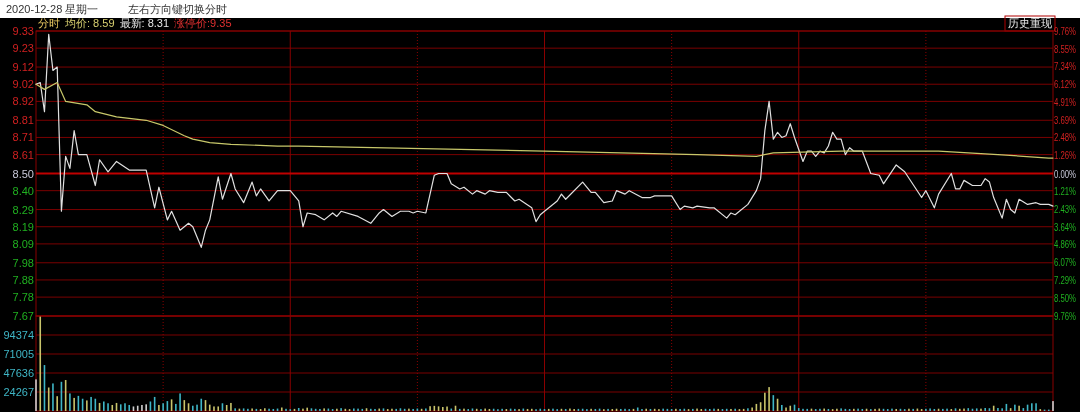 The height and width of the screenshot is (412, 1080). Describe the element at coordinates (23, 316) in the screenshot. I see `y-tick-label: 7.67` at that location.